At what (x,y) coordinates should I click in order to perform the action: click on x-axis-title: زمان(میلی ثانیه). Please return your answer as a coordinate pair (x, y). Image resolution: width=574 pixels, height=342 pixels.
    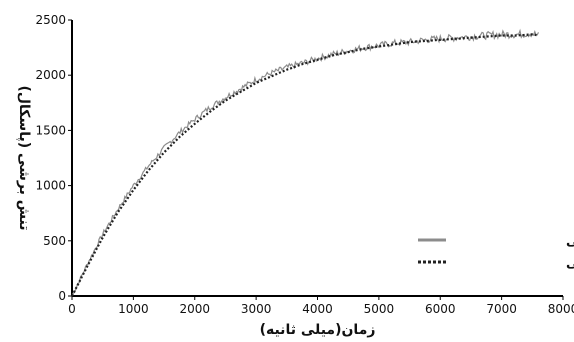
    Looking at the image, I should click on (318, 330).